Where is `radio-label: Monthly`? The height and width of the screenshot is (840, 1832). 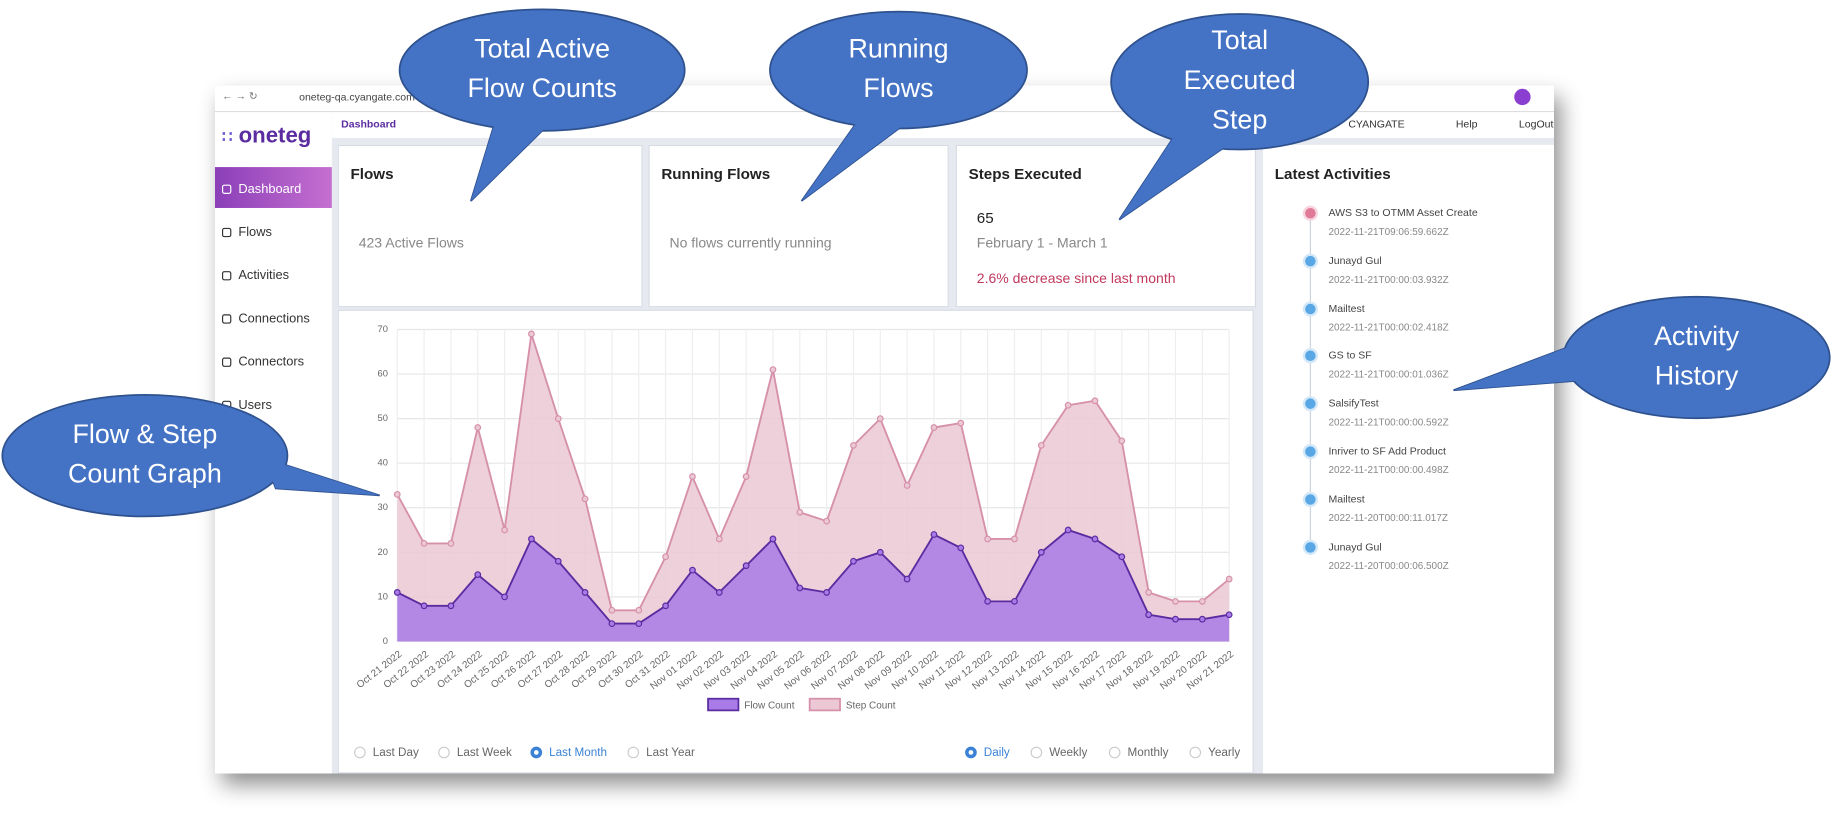 radio-label: Monthly is located at coordinates (1148, 753).